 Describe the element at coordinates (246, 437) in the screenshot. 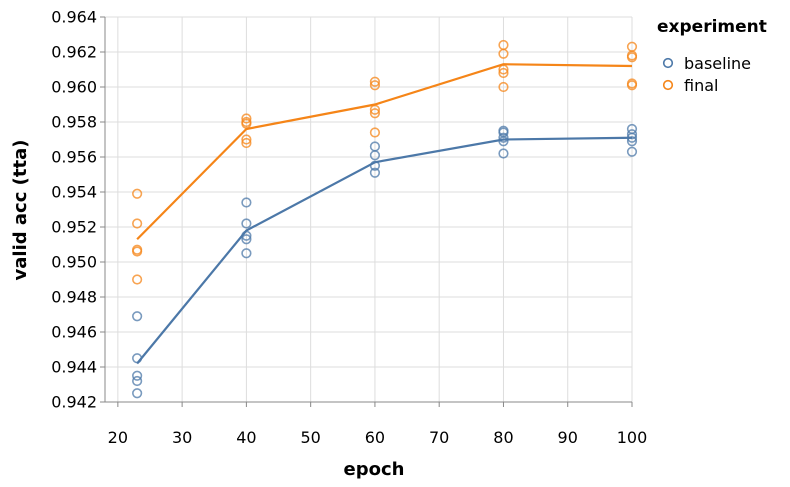

I see `x-tick-label: 40` at that location.